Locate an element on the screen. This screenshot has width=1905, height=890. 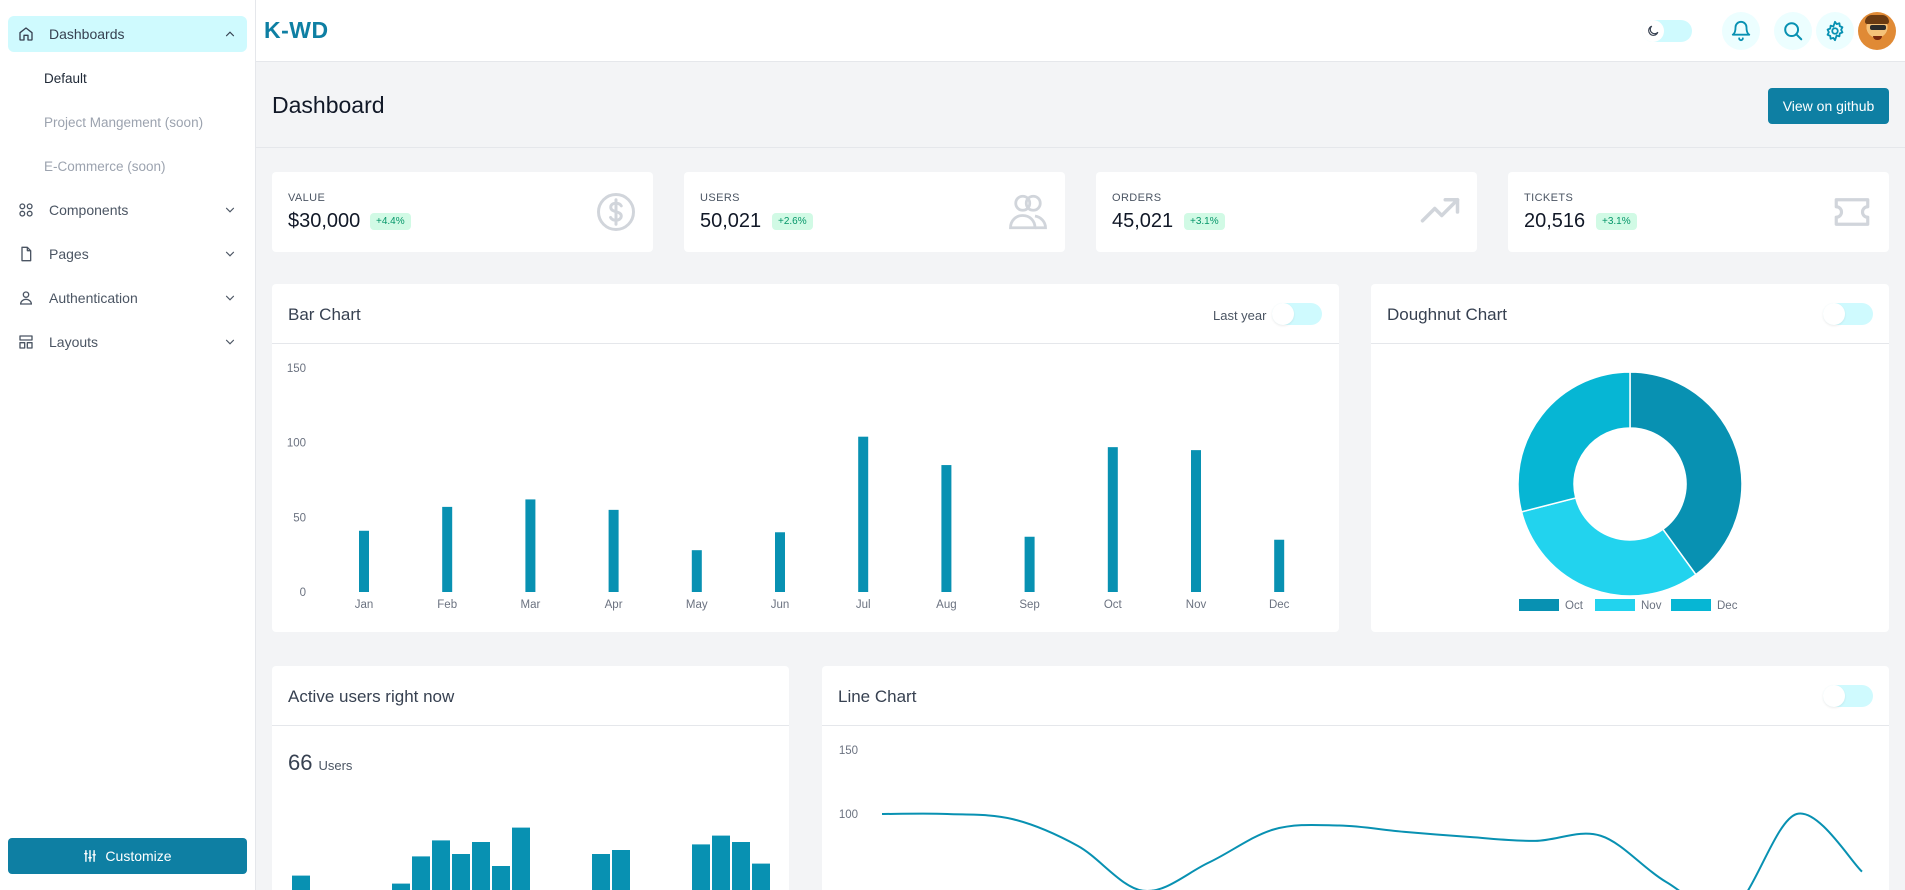
x-tick-label: Feb is located at coordinates (447, 605).